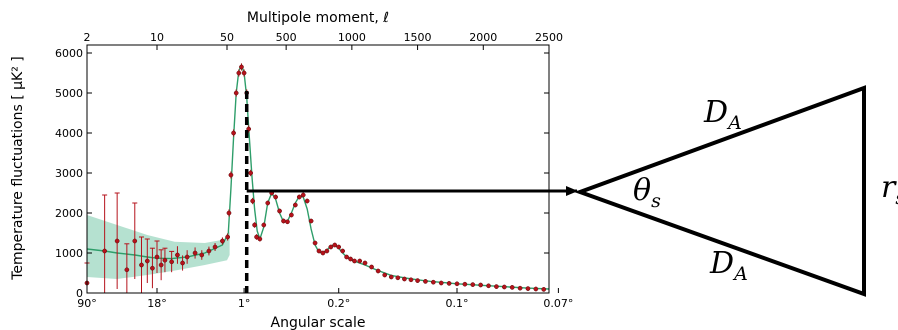  I want to click on top-tick-label: 2, so click(87, 37).